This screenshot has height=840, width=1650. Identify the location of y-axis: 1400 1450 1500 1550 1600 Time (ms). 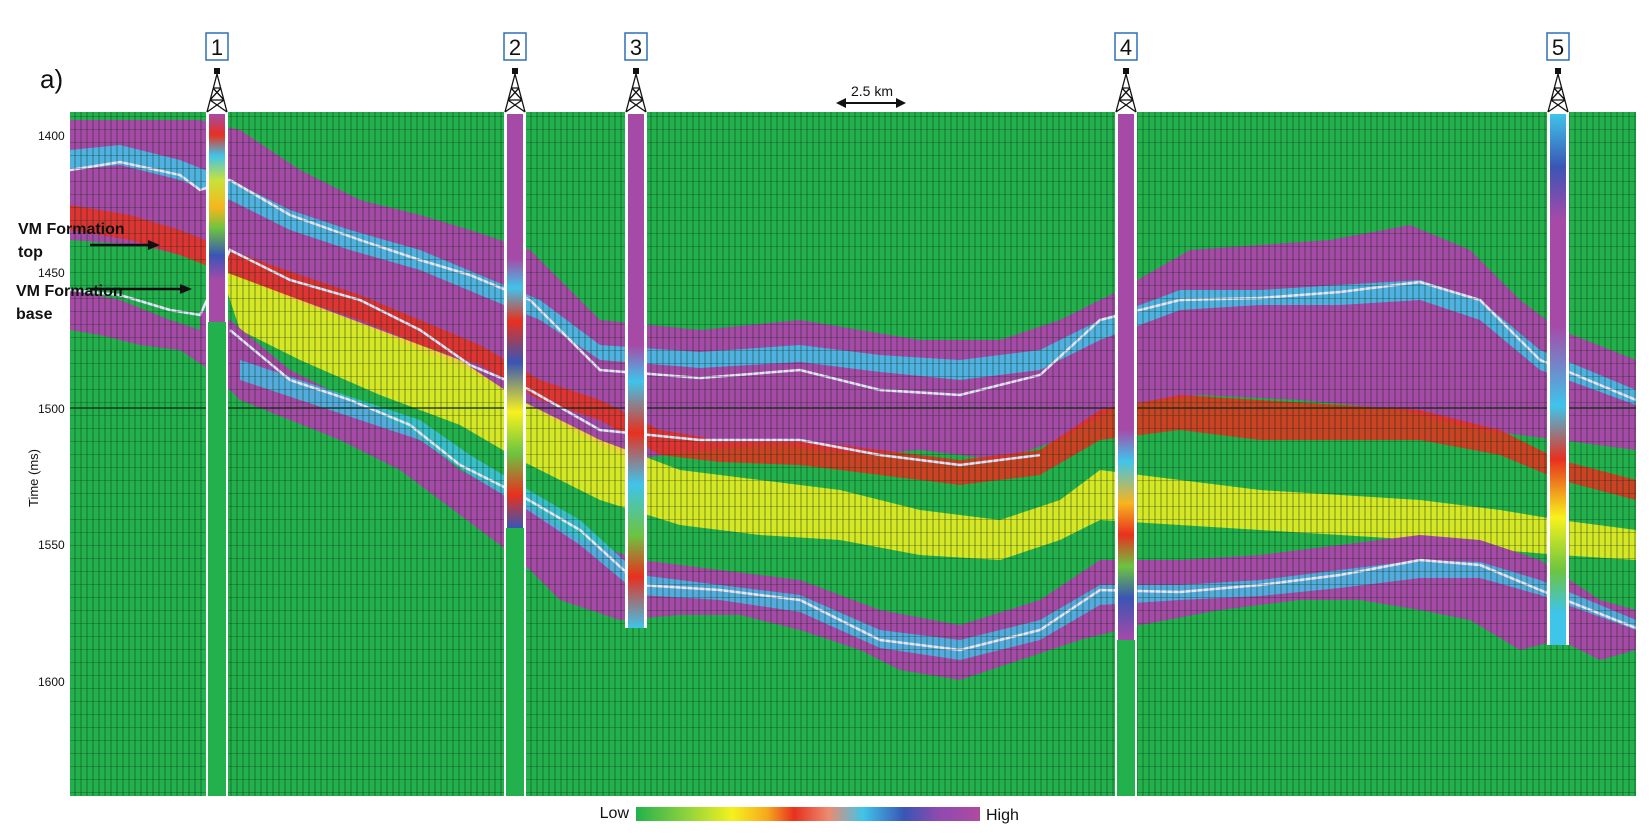
(45, 409).